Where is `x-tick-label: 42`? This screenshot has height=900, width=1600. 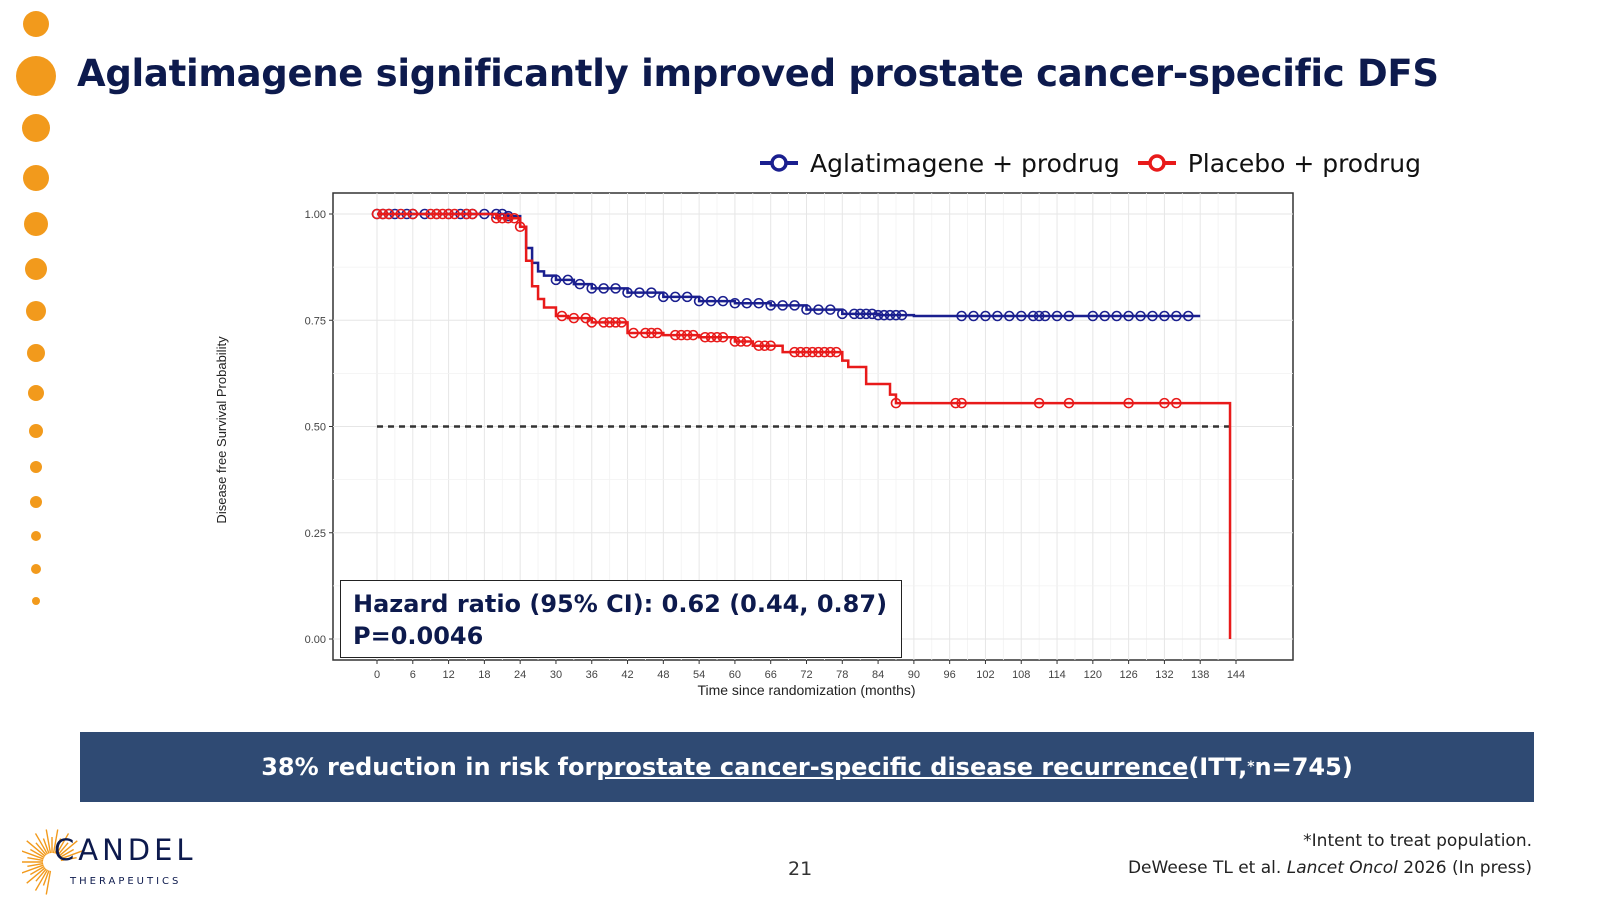
x-tick-label: 42 is located at coordinates (627, 675).